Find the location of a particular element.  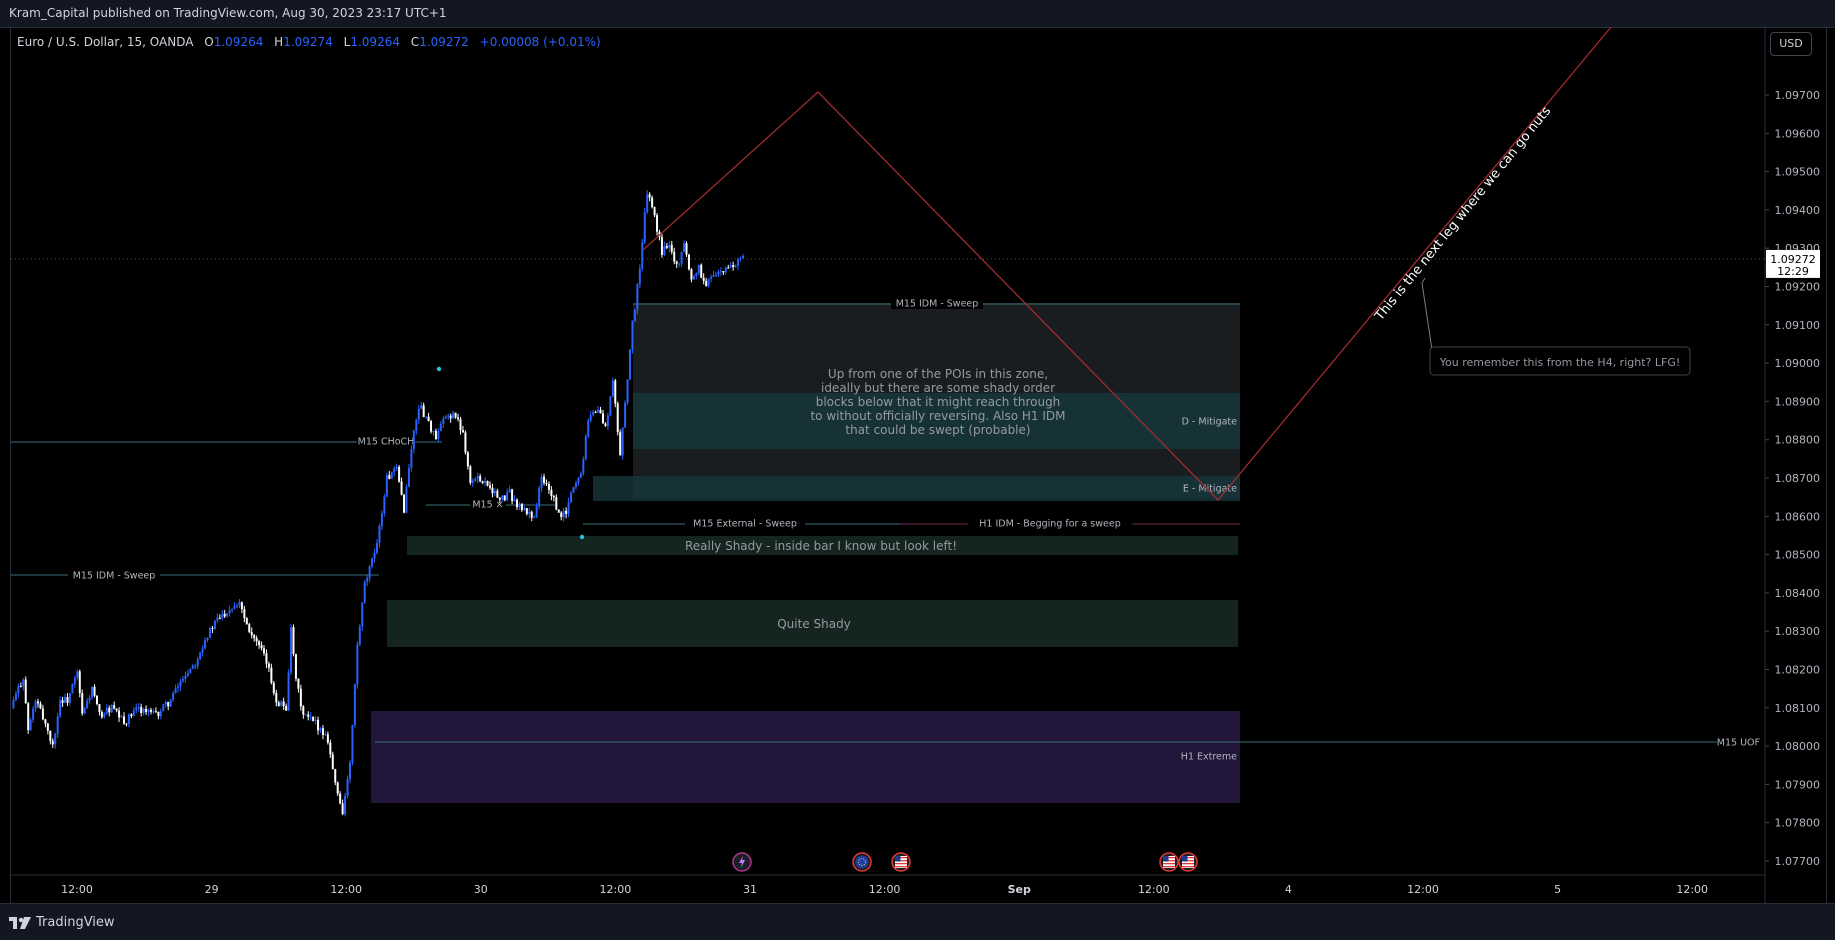

open-value: 1.09264 is located at coordinates (238, 42).